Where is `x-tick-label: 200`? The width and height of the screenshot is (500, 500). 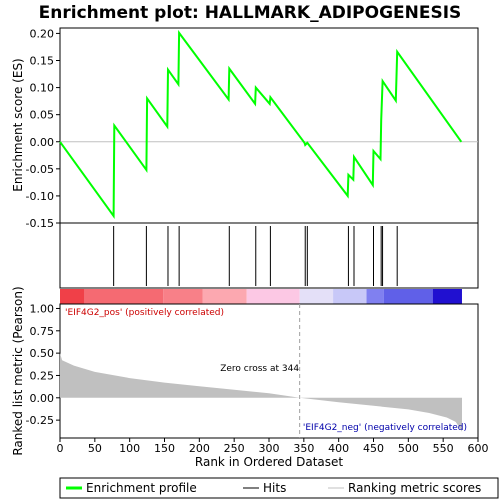 x-tick-label: 200 is located at coordinates (199, 448).